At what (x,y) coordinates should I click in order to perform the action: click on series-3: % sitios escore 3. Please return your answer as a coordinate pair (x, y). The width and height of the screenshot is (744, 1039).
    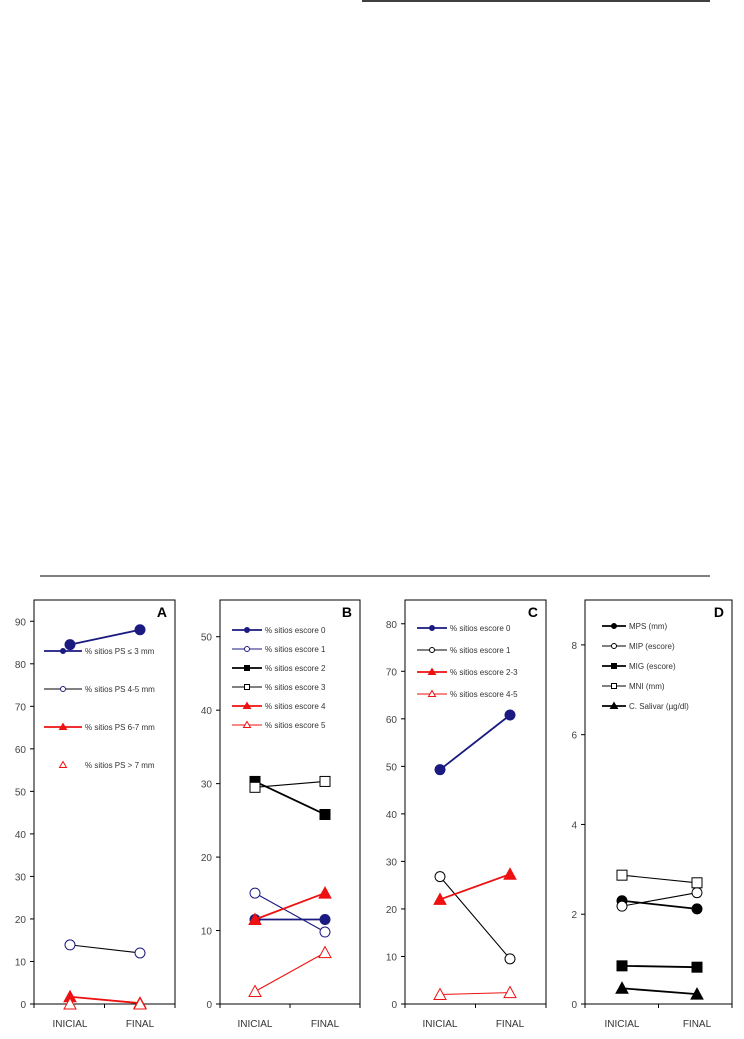
    Looking at the image, I should click on (281, 738).